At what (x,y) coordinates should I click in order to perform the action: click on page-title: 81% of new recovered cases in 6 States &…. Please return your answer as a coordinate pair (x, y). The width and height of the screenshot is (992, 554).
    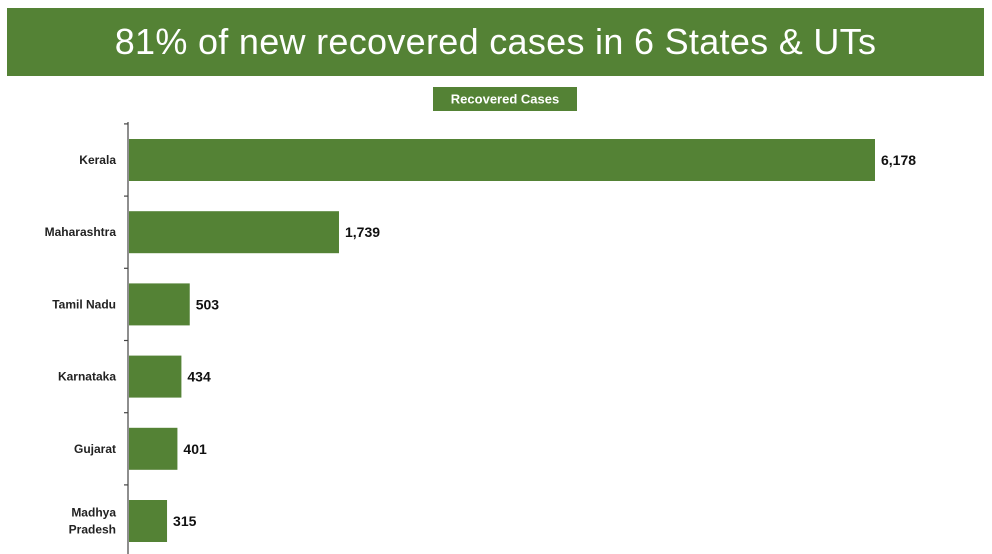
    Looking at the image, I should click on (495, 41).